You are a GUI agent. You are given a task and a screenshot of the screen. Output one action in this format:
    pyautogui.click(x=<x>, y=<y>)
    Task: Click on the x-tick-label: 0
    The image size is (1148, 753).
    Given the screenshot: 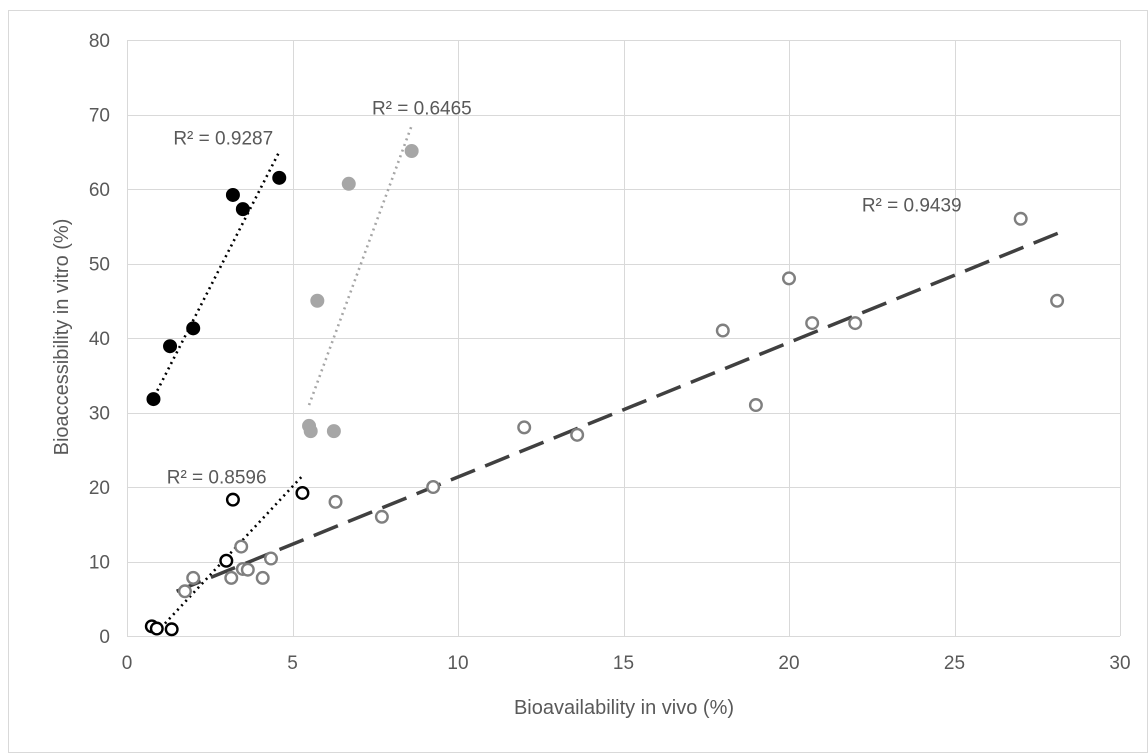 What is the action you would take?
    pyautogui.click(x=127, y=663)
    